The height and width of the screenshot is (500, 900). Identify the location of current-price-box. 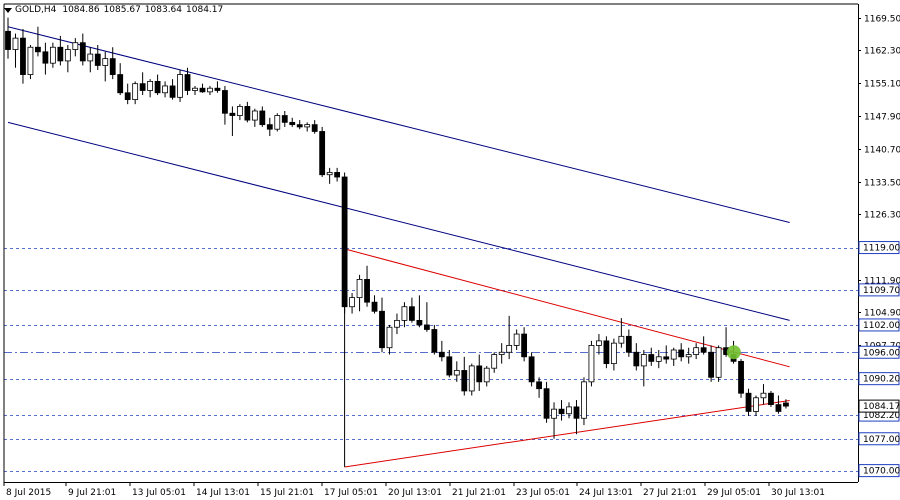
(879, 406).